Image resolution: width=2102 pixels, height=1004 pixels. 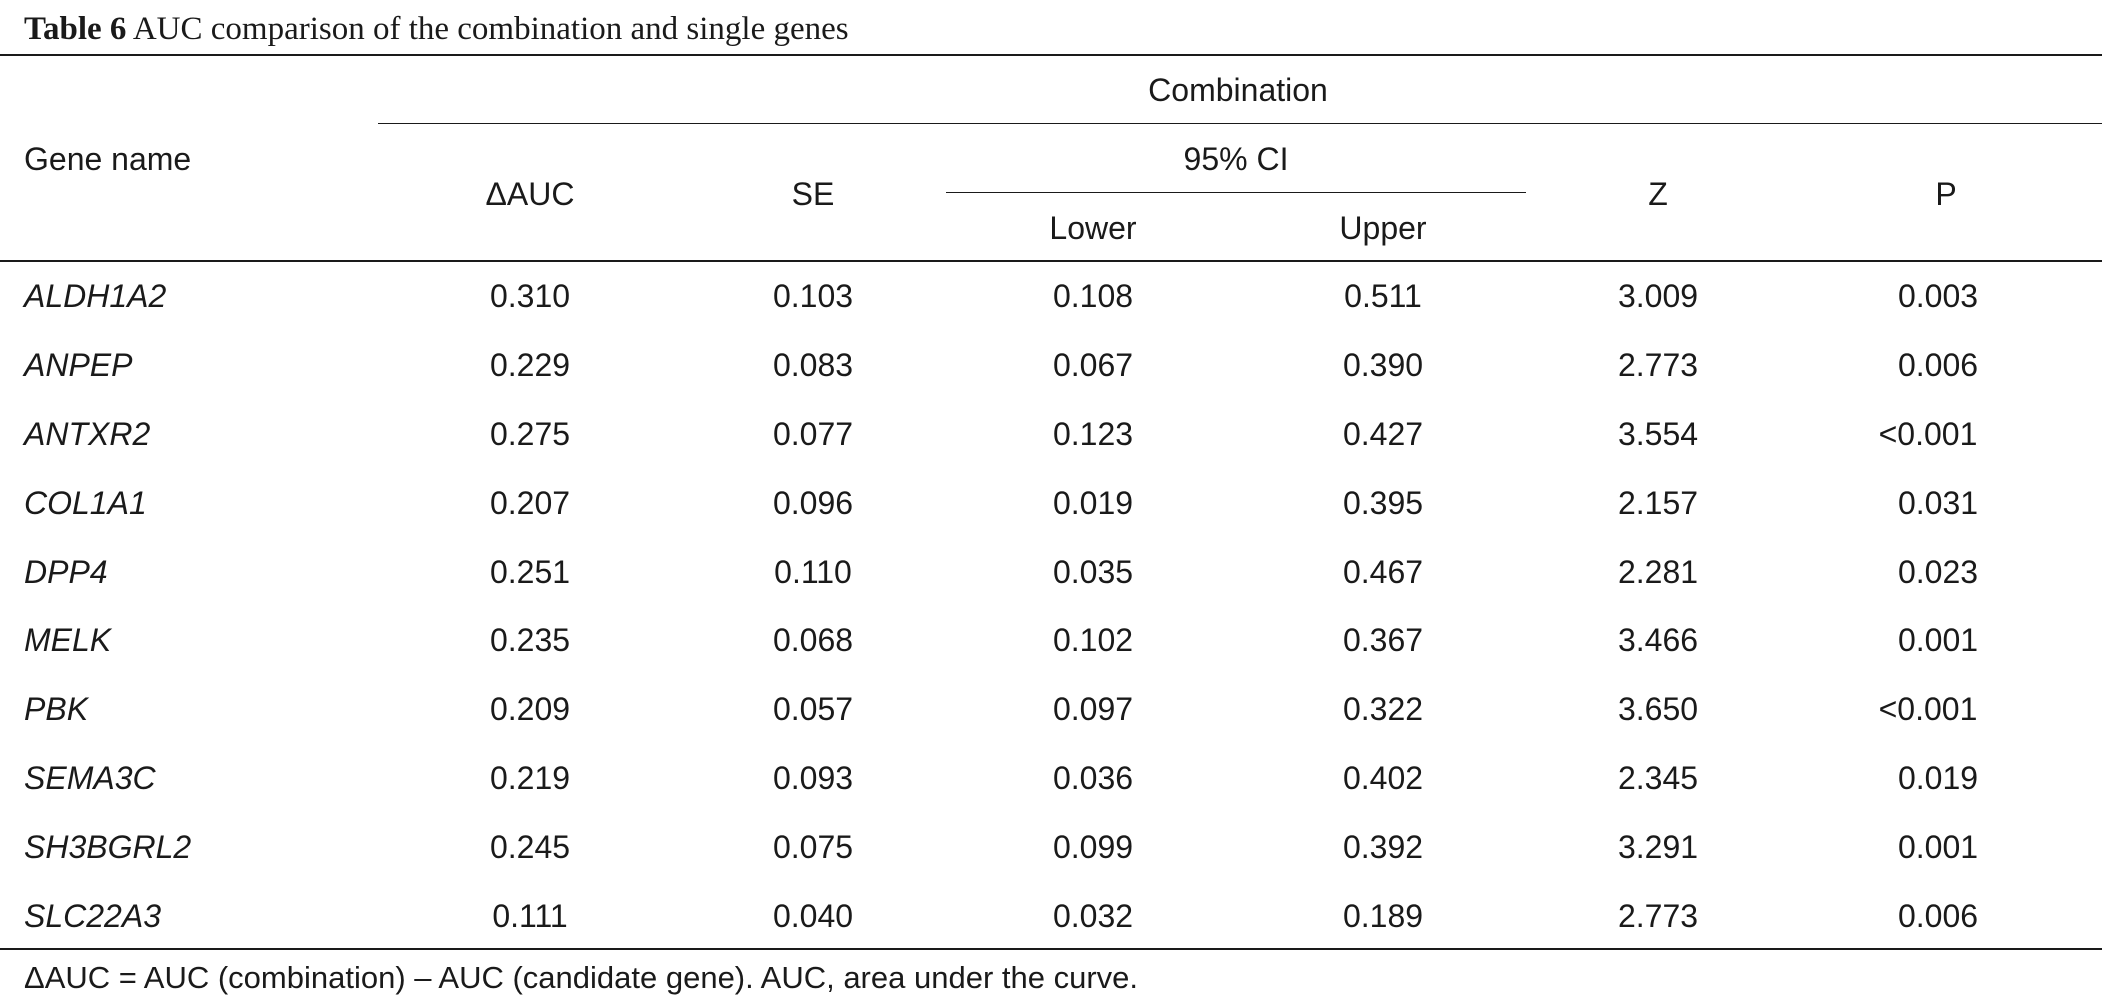 I want to click on delta-auc-cell: 0.229, so click(x=530, y=365).